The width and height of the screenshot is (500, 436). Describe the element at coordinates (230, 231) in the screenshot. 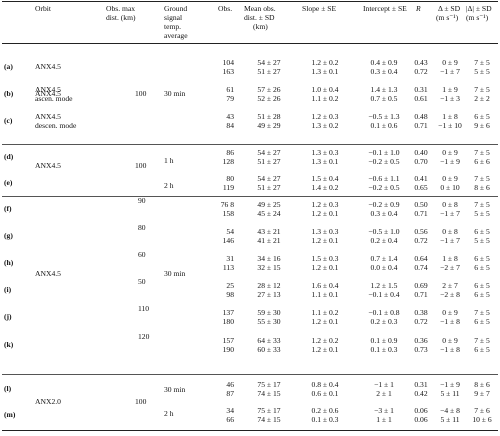

I see `cell-obs: 54` at that location.